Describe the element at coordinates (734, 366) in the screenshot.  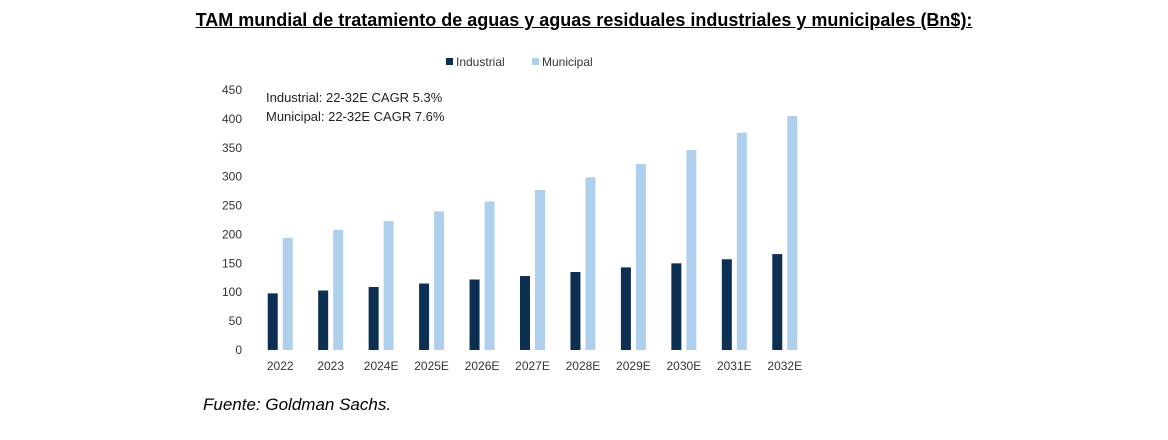
I see `x-tick-label-9: 2031E` at that location.